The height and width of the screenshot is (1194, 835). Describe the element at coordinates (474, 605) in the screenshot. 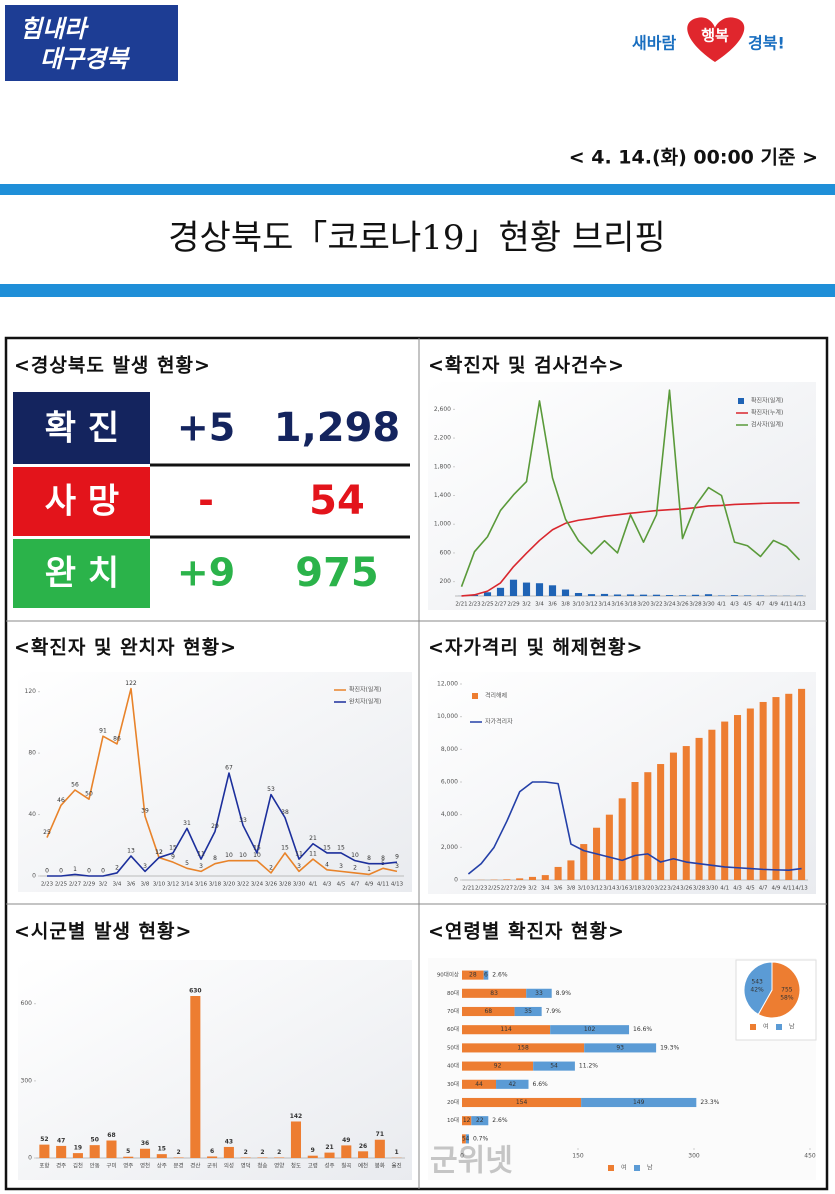

I see `x-tick-label: 2/23` at that location.